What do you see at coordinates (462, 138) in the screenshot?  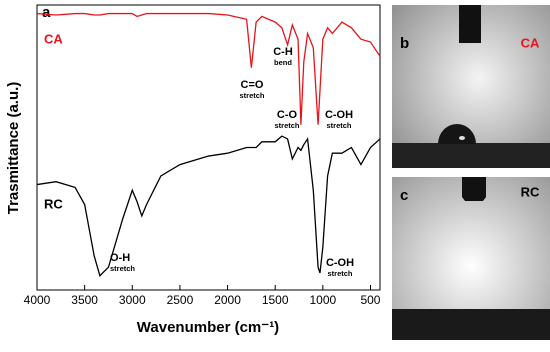 I see `droplet-highlight` at bounding box center [462, 138].